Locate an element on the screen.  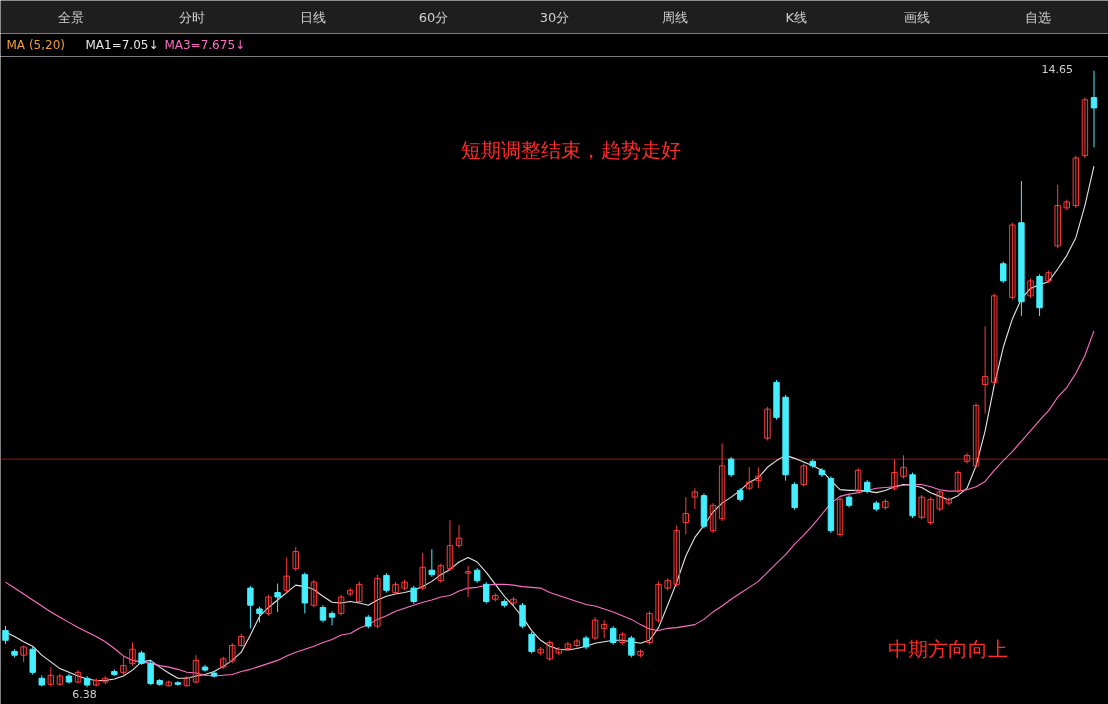
text: 画线 is located at coordinates (917, 17).